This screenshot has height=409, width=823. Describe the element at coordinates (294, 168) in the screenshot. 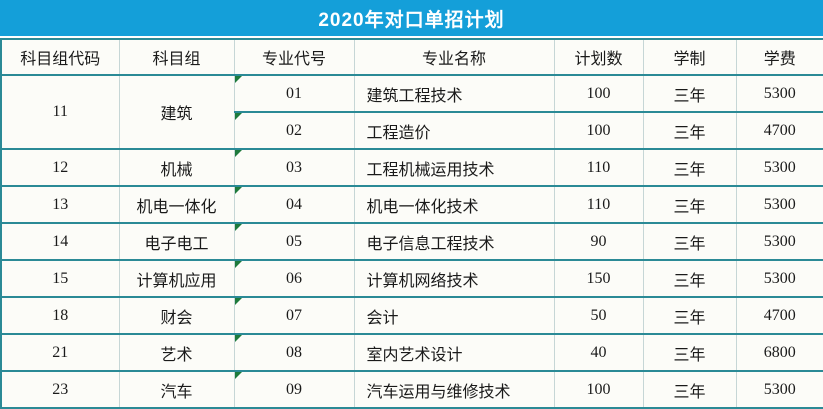

I see `cell-major-code: 03` at that location.